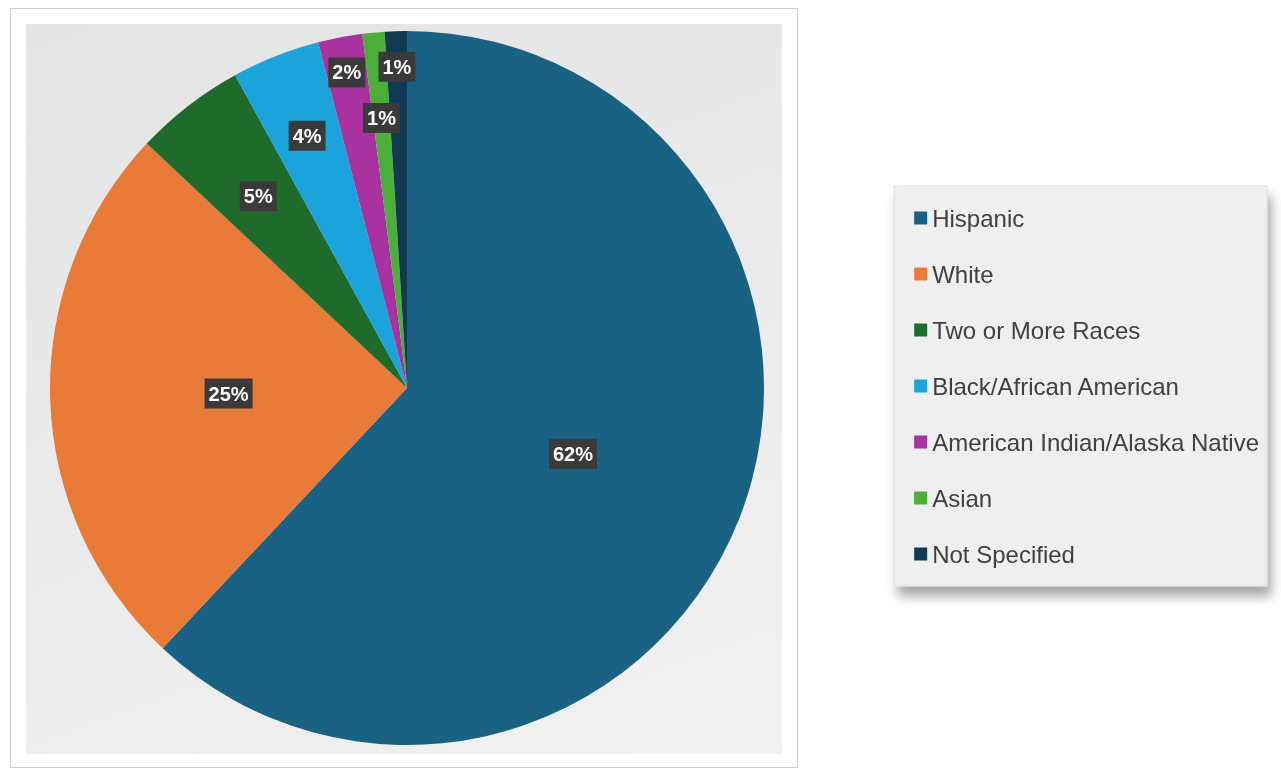 This screenshot has height=772, width=1281. Describe the element at coordinates (962, 498) in the screenshot. I see `legend-label: Asian` at that location.